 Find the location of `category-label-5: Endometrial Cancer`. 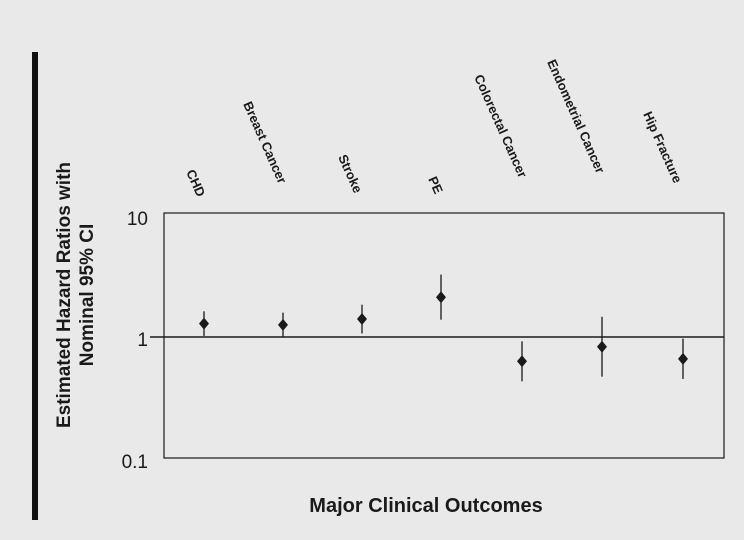

category-label-5: Endometrial Cancer is located at coordinates (576, 116).